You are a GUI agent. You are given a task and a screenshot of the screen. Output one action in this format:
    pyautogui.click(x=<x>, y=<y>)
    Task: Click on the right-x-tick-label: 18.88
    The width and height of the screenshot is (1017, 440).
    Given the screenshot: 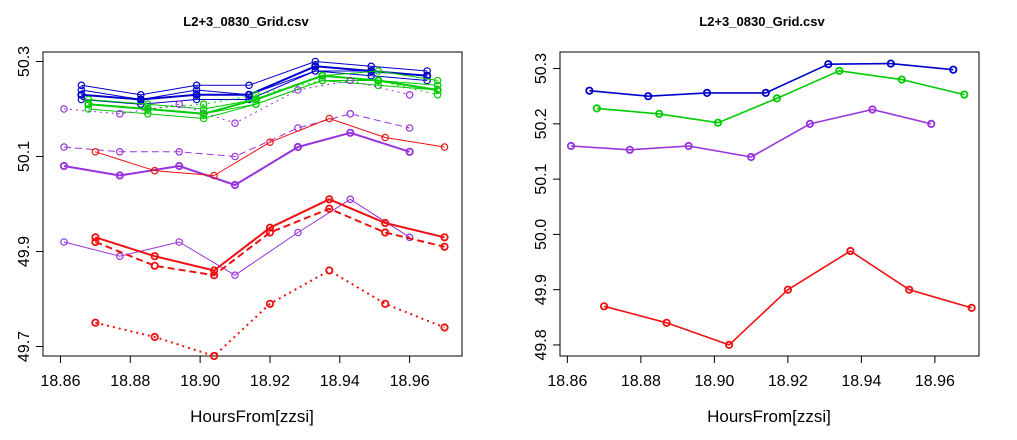 What is the action you would take?
    pyautogui.click(x=641, y=381)
    